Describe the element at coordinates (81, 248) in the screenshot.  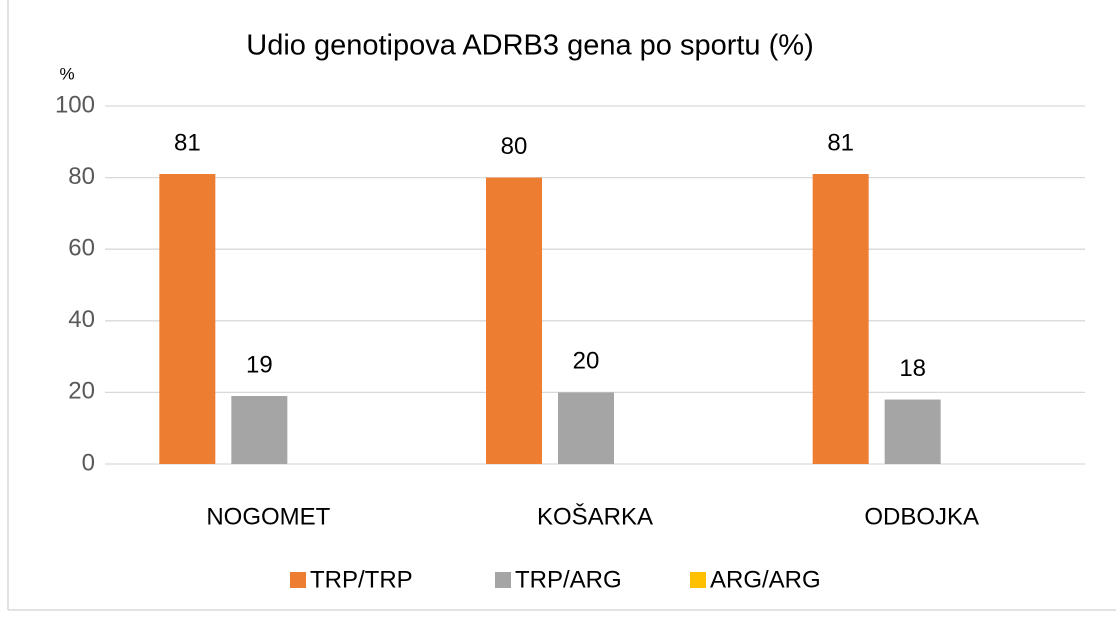
I see `y-tick-label: 60` at that location.